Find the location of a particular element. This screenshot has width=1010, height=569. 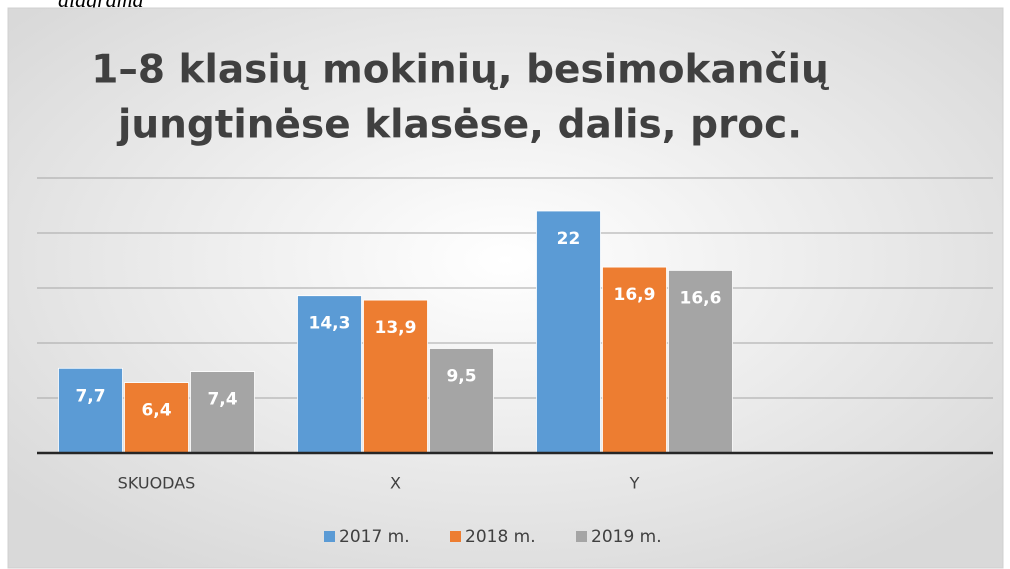

chart-title: 1–8 klasių mokinių, besimokančių is located at coordinates (460, 70).